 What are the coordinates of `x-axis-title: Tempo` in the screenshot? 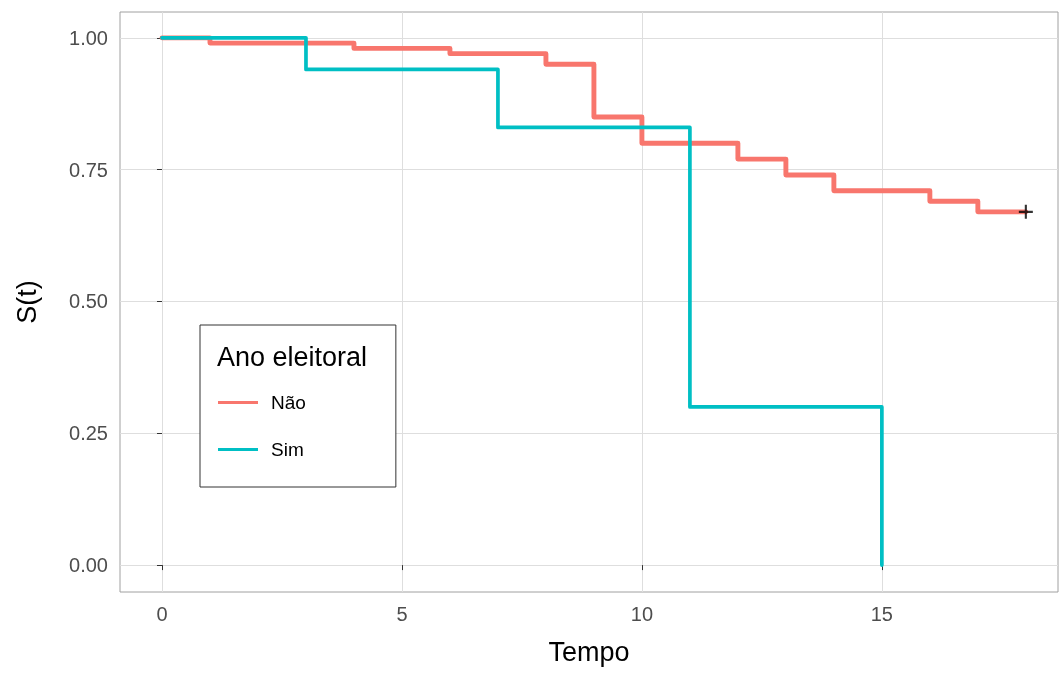 It's located at (589, 651).